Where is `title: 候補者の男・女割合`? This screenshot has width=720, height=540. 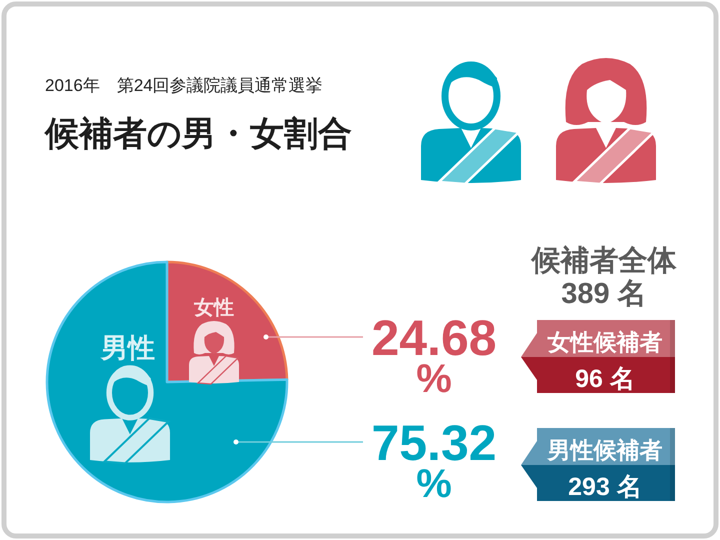
title: 候補者の男・女割合 is located at coordinates (198, 134).